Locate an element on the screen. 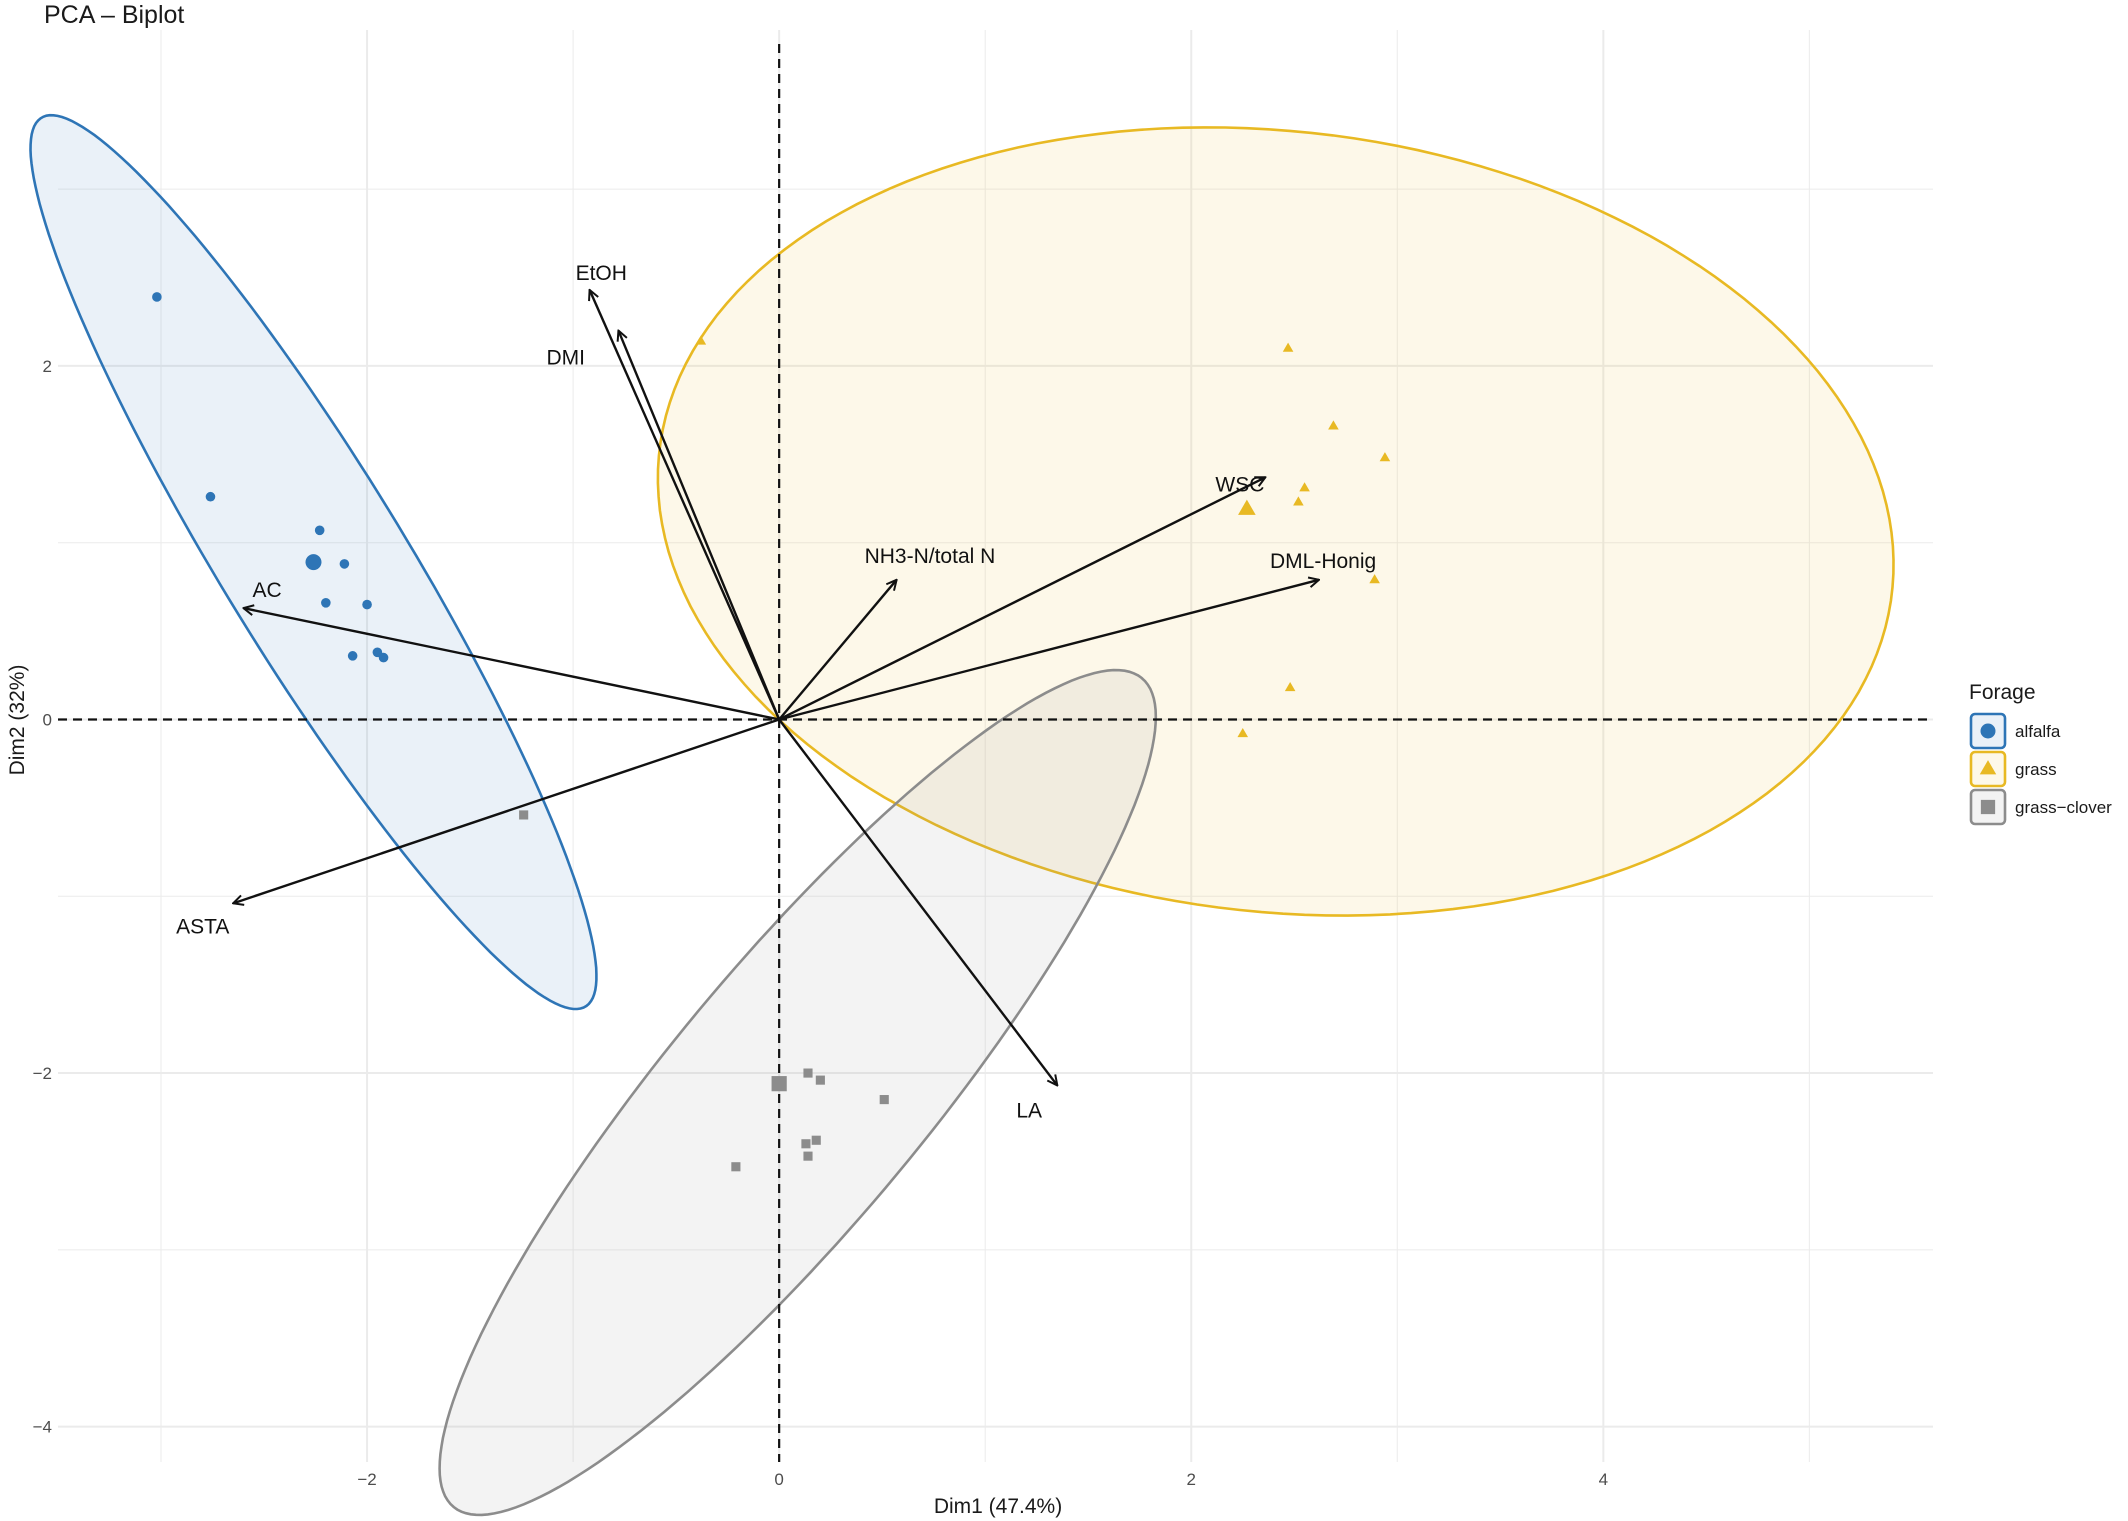 This screenshot has width=2128, height=1521. centroid-grass−clover is located at coordinates (779, 1084).